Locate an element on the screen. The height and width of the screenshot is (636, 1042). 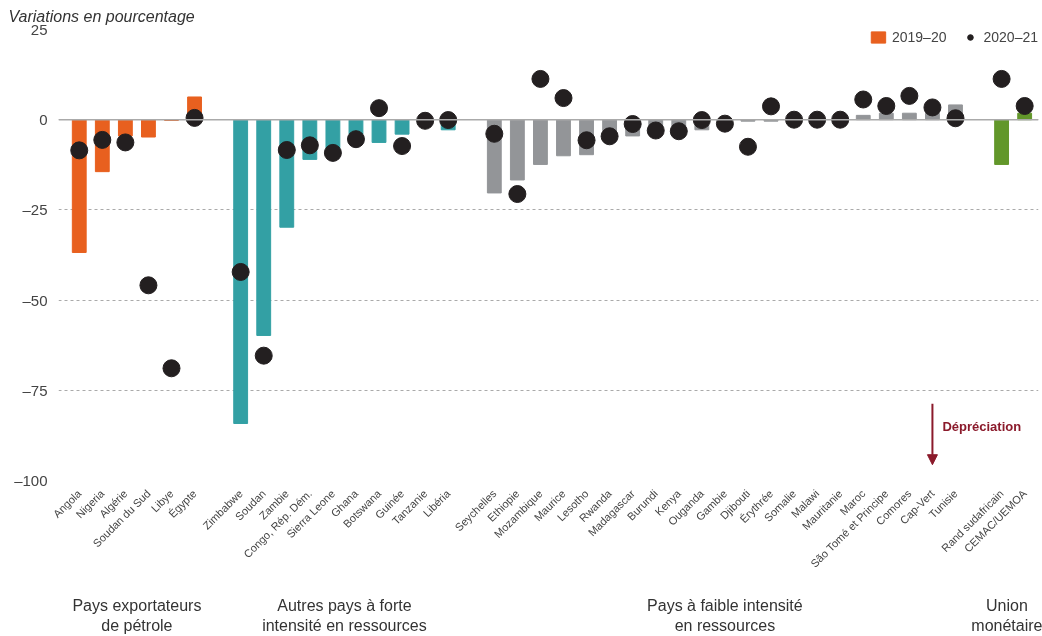
legend-label: 2019–20 is located at coordinates (919, 37).